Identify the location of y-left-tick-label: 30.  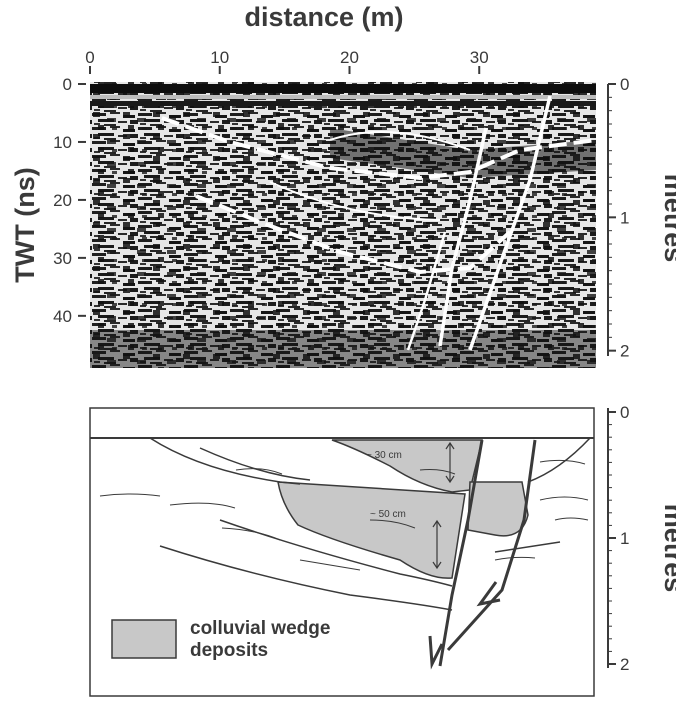
(62, 258).